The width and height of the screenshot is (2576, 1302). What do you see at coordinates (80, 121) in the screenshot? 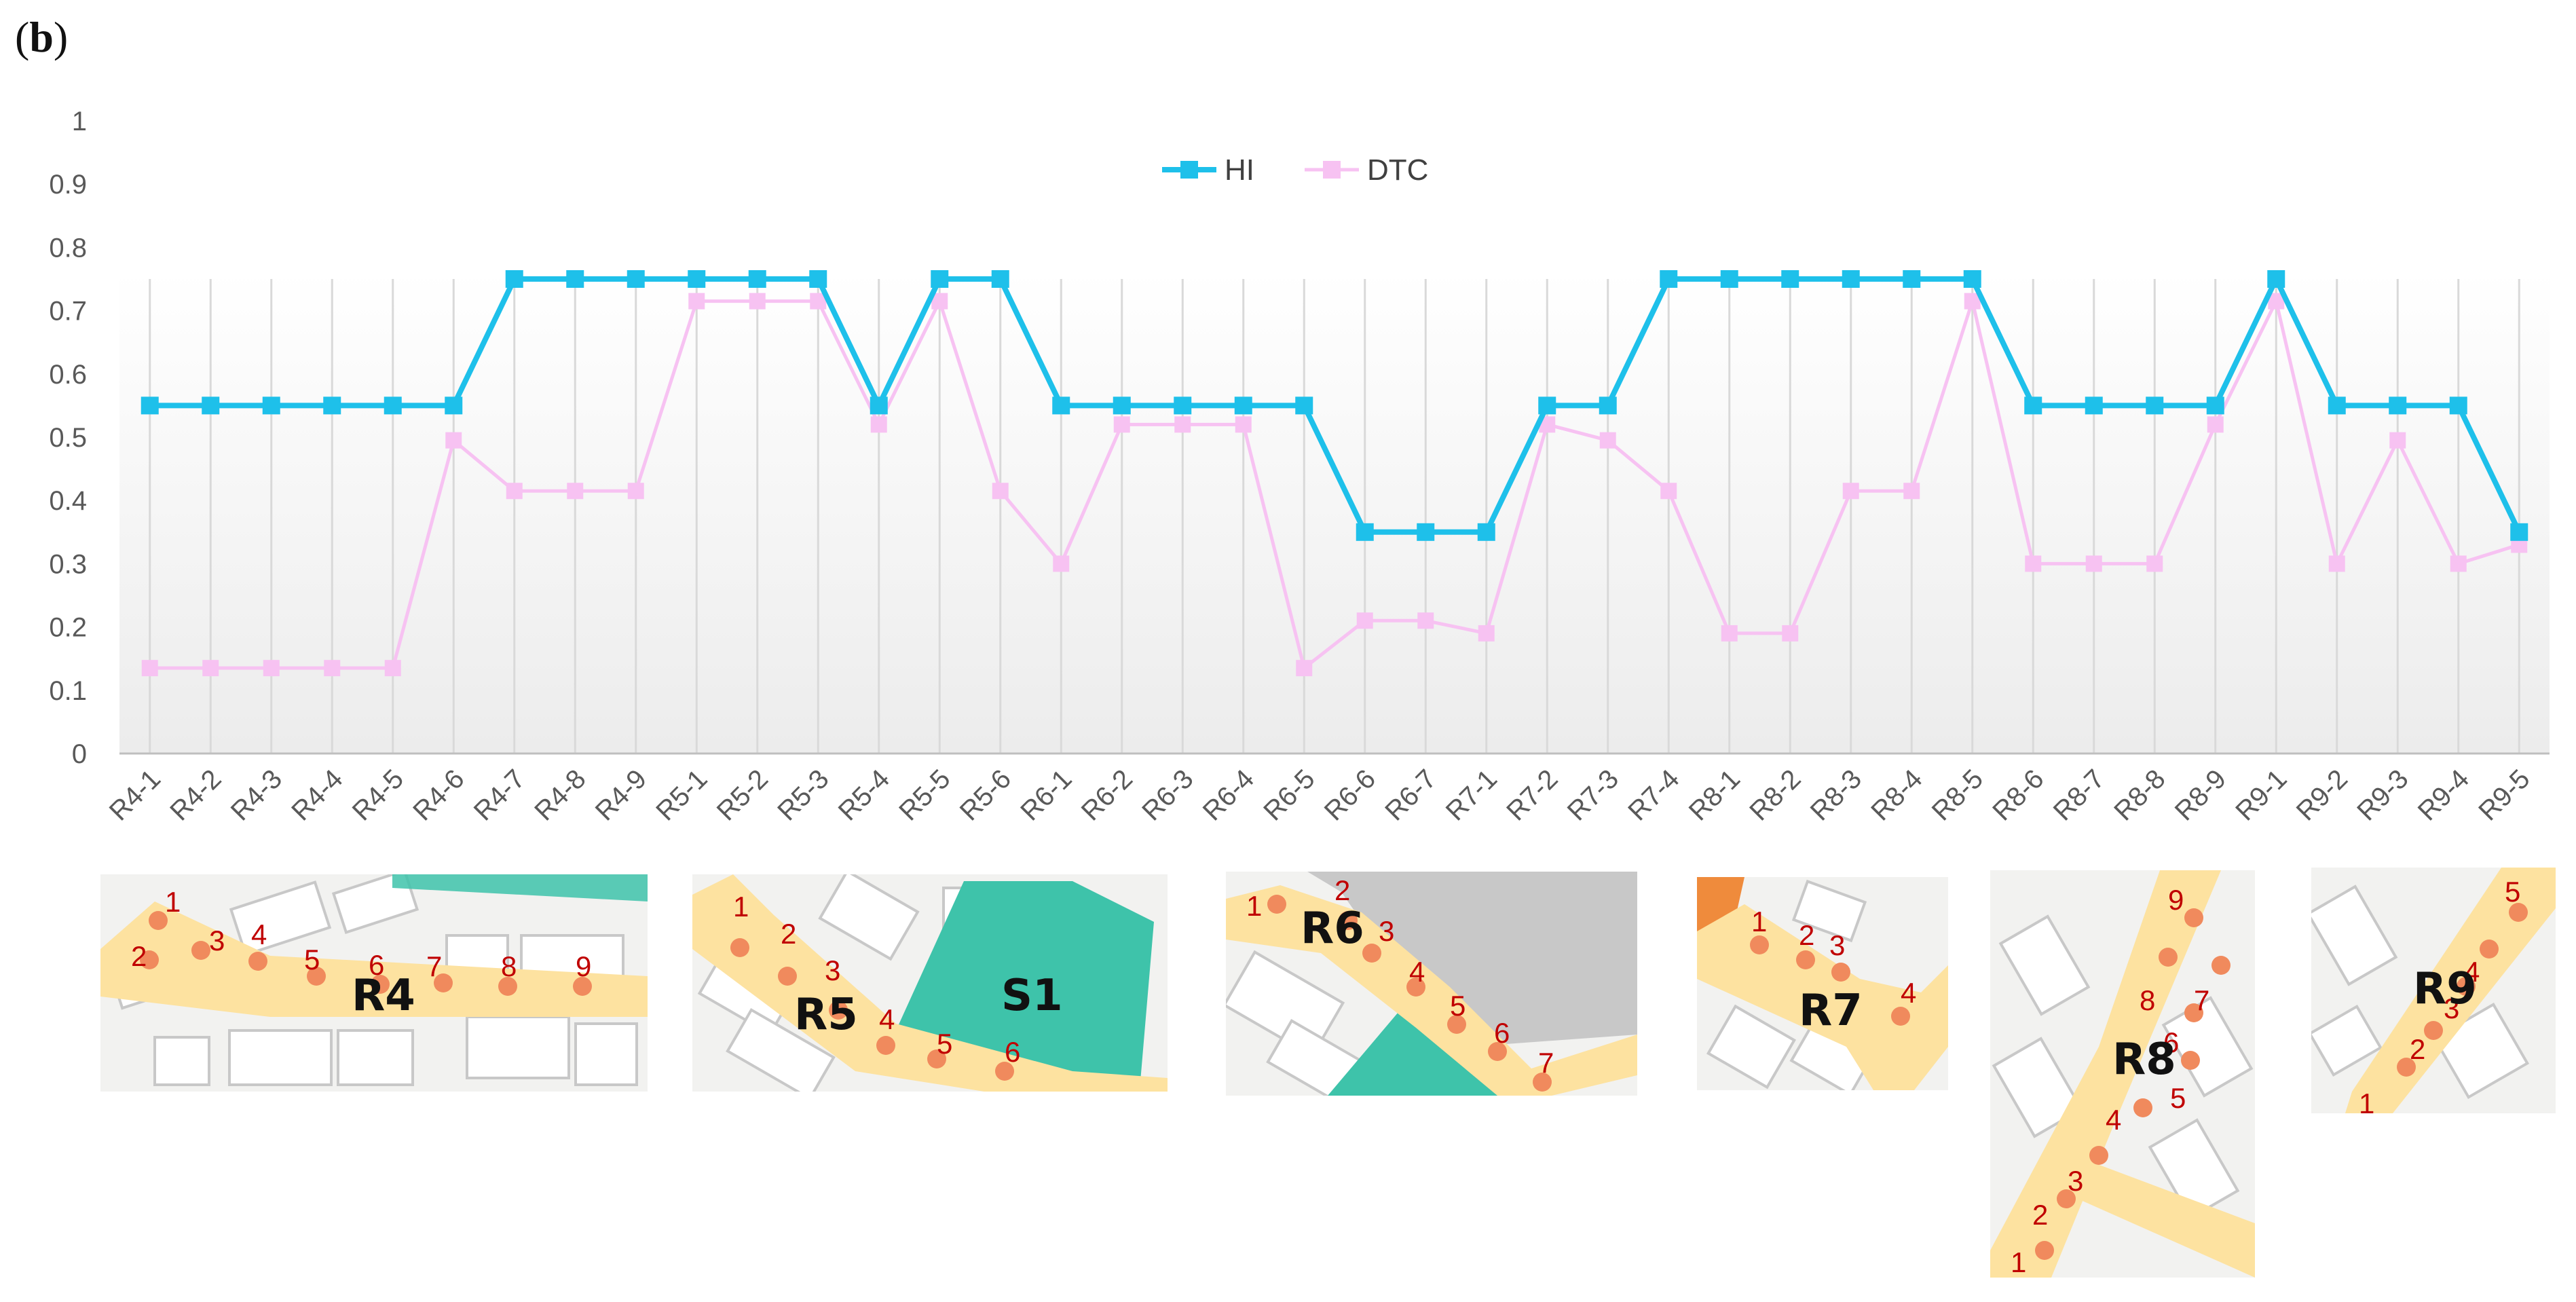
I see `y-tick-label: 1` at bounding box center [80, 121].